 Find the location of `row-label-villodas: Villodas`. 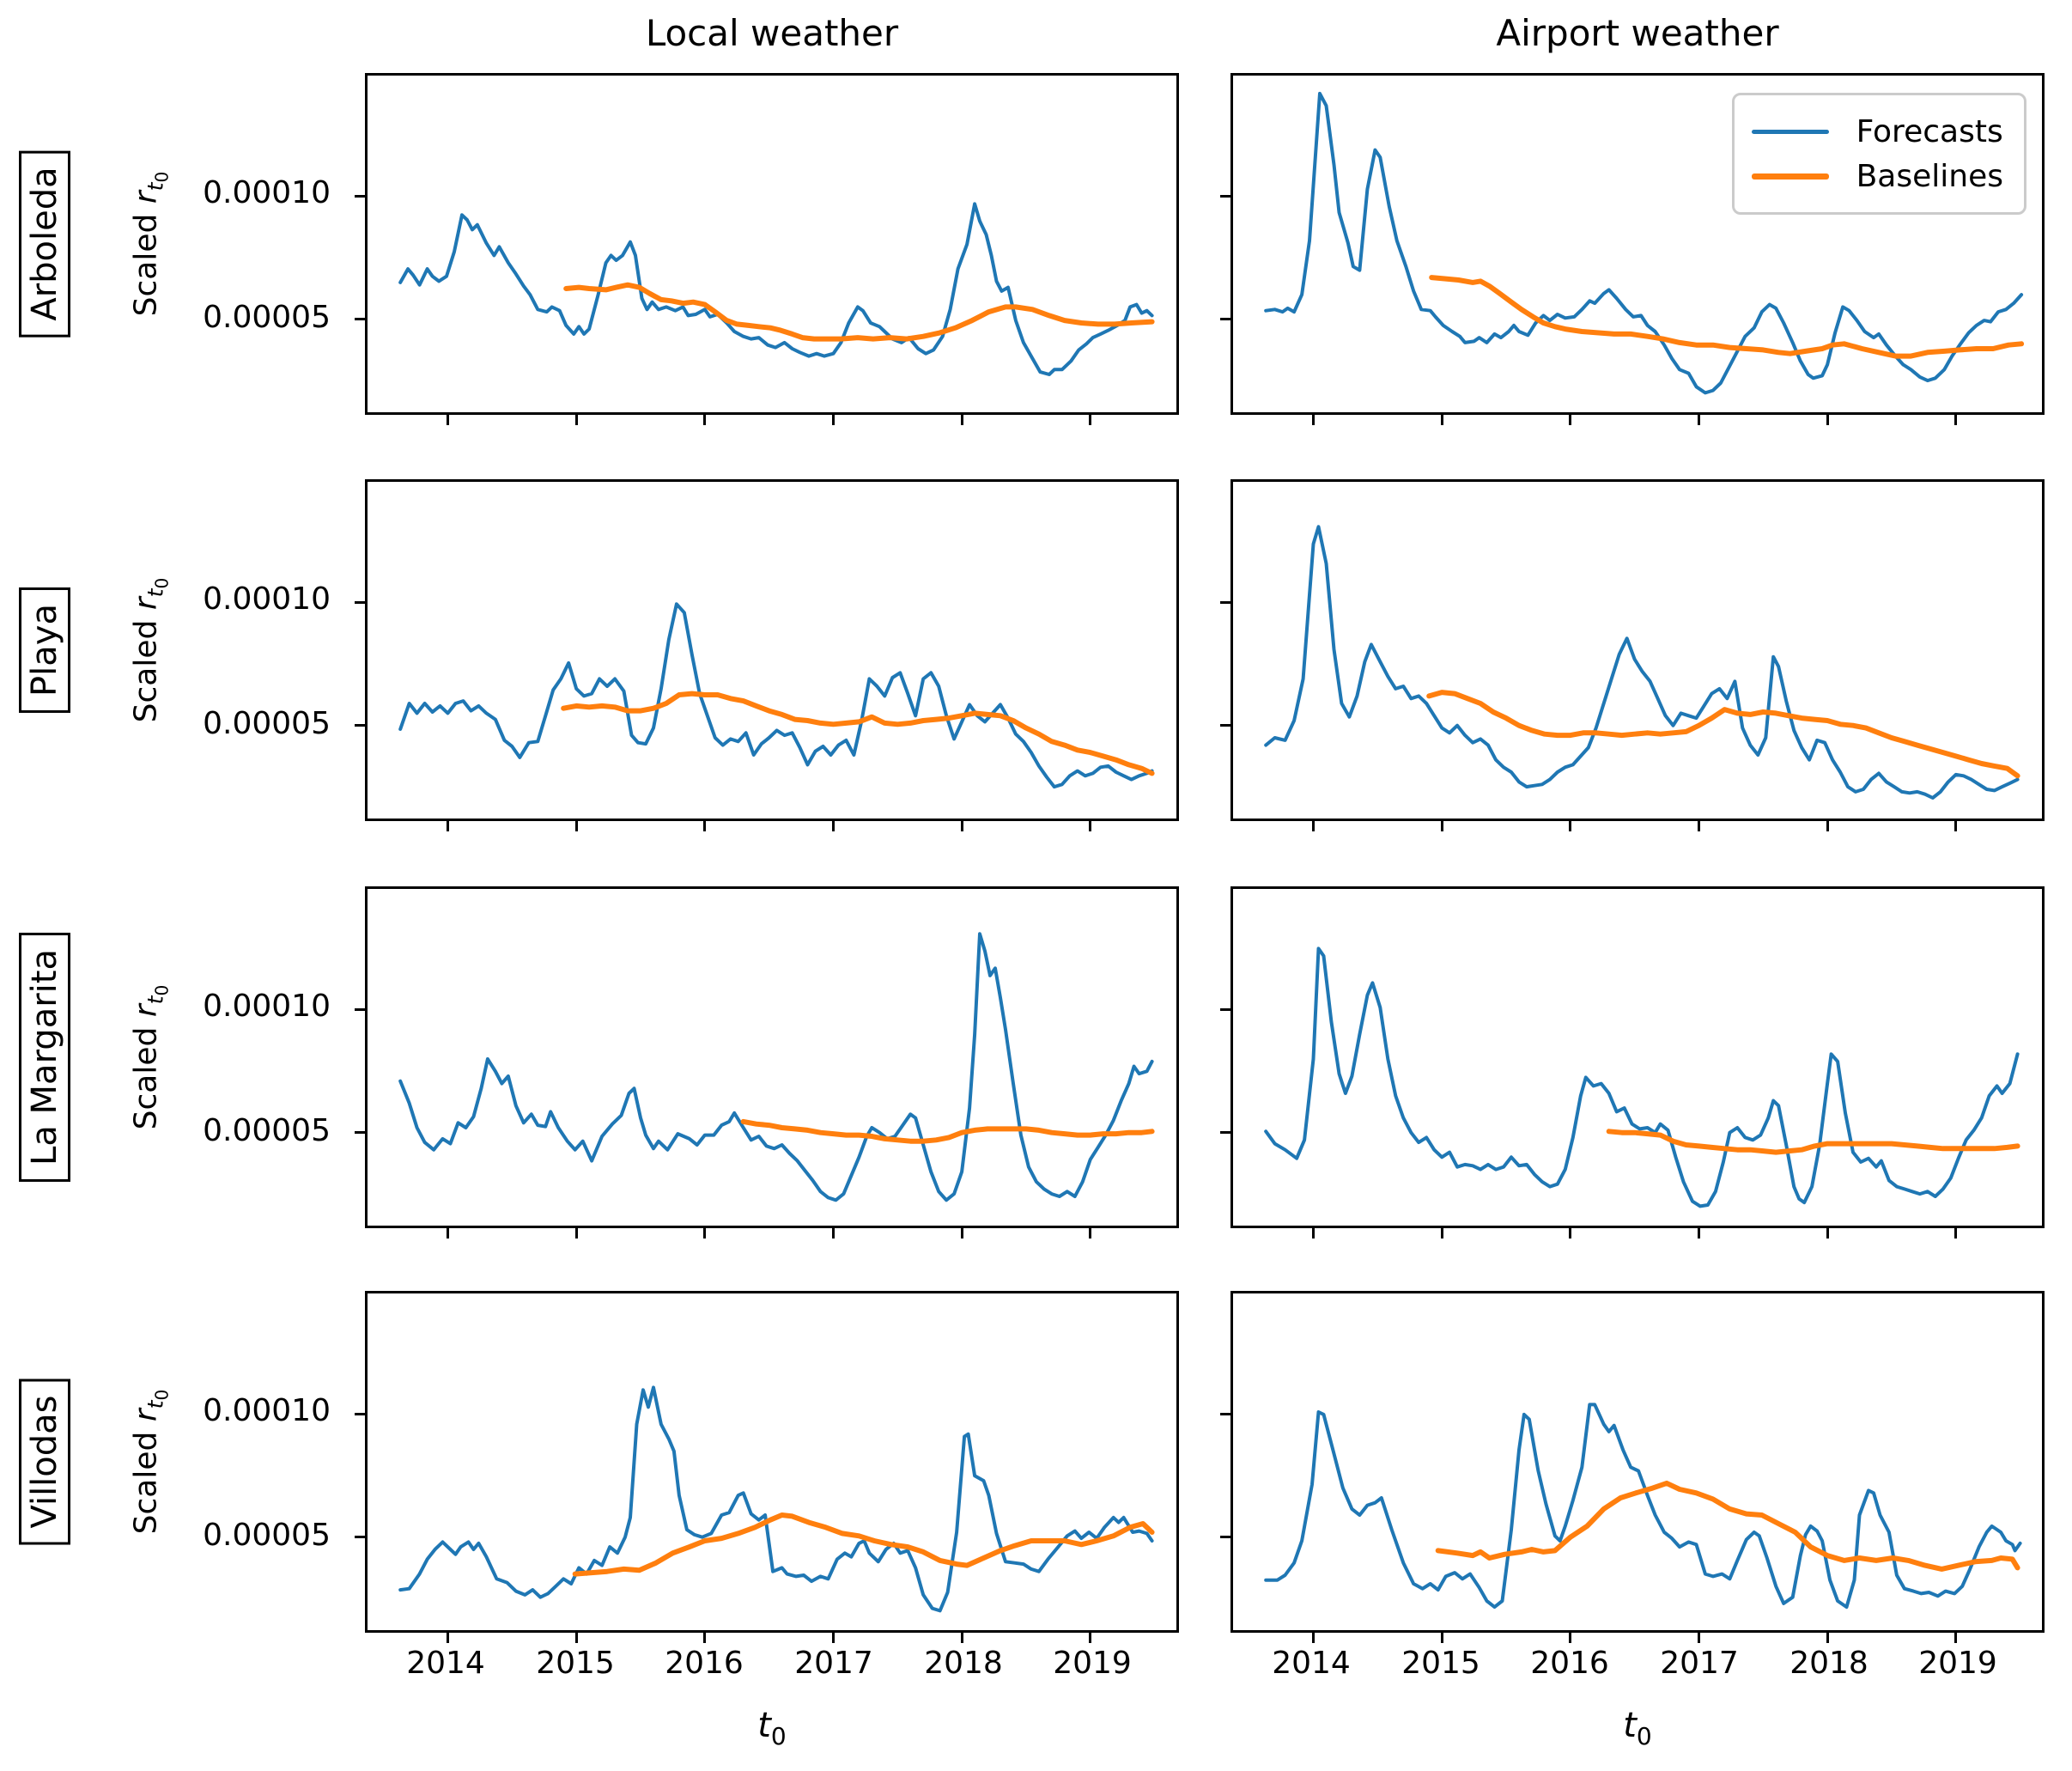

row-label-villodas: Villodas is located at coordinates (44, 1462).